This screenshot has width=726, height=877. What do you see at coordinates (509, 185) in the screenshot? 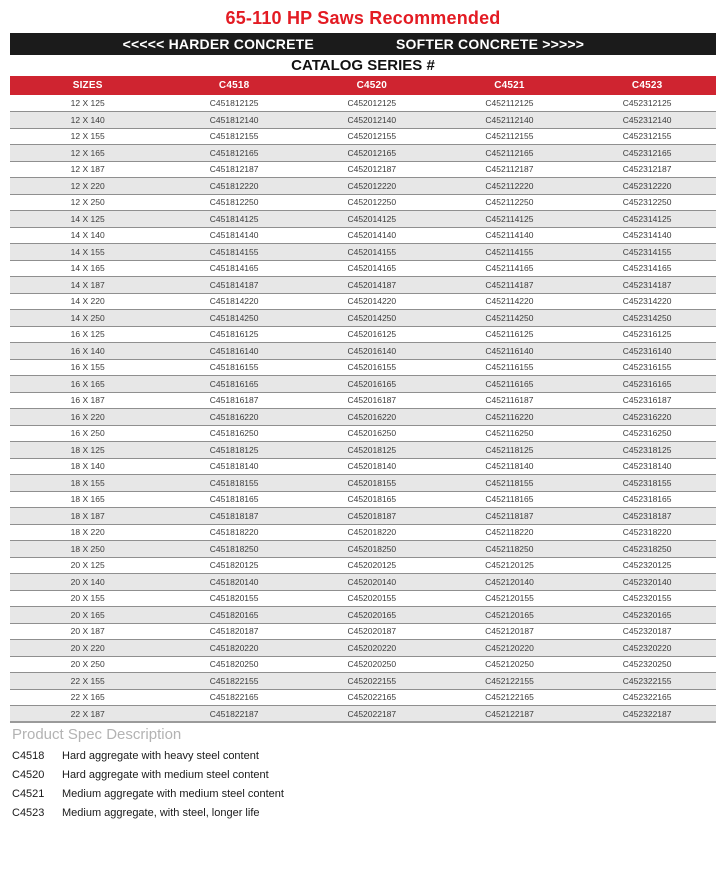
I see `catalog-number-cell: C452112220` at bounding box center [509, 185].